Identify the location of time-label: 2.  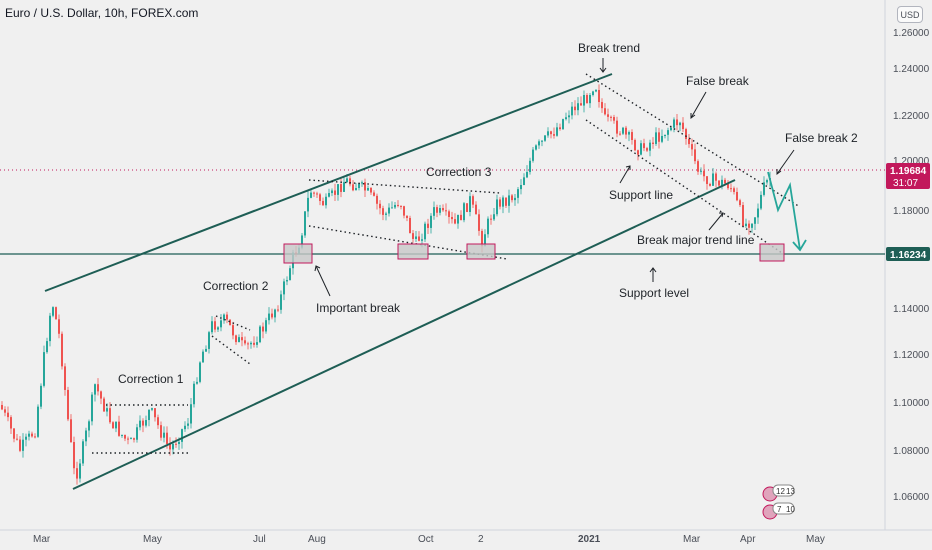
(481, 539).